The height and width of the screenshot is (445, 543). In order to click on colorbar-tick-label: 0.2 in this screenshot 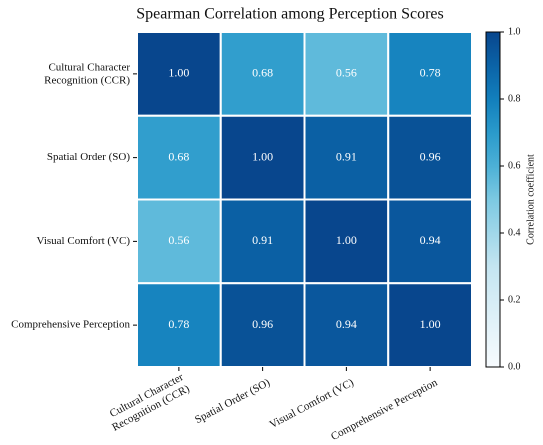, I will do `click(514, 299)`.